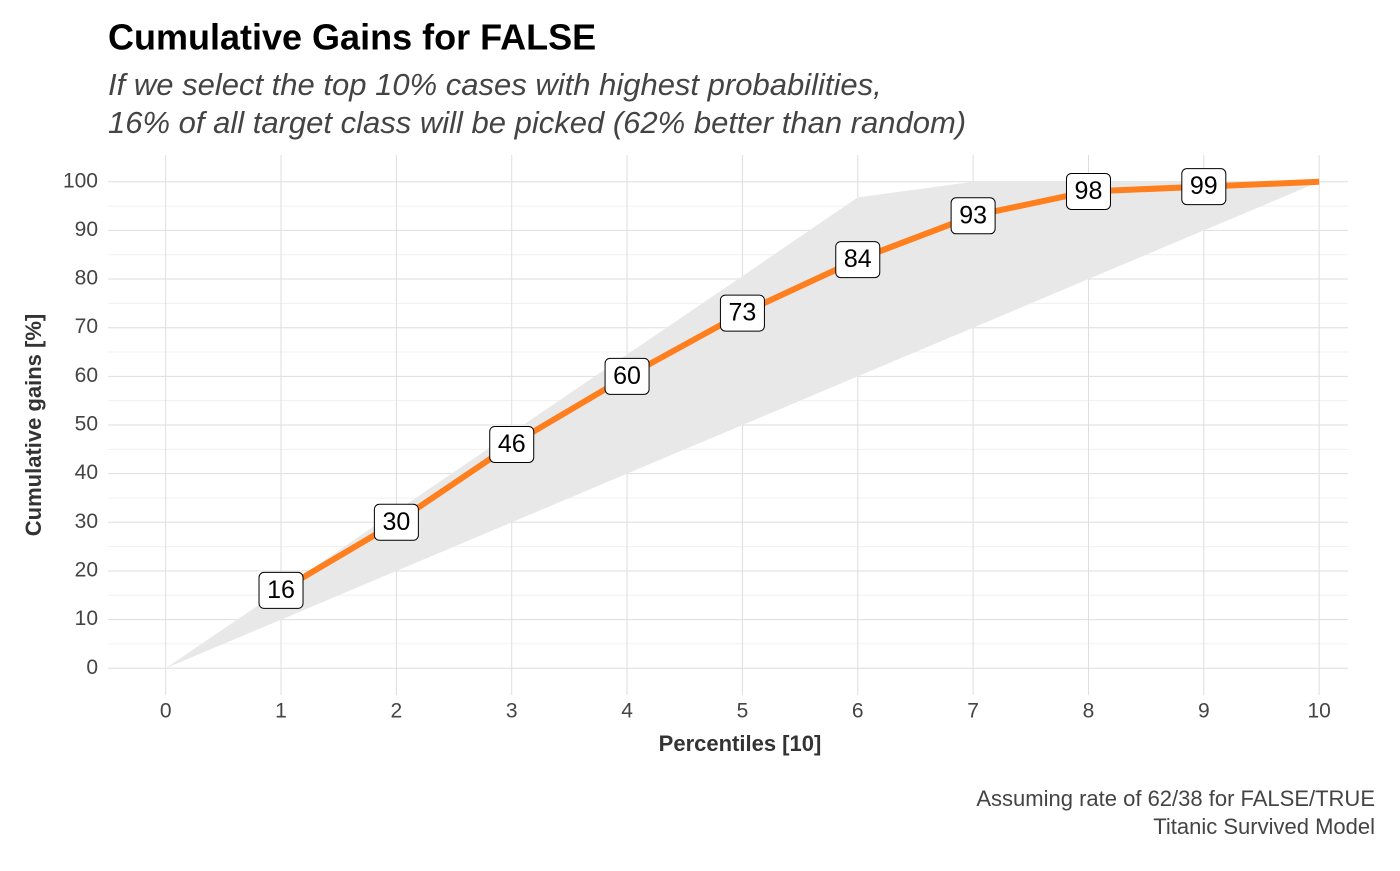 This screenshot has height=871, width=1400. I want to click on x-tick-label: 9, so click(1204, 711).